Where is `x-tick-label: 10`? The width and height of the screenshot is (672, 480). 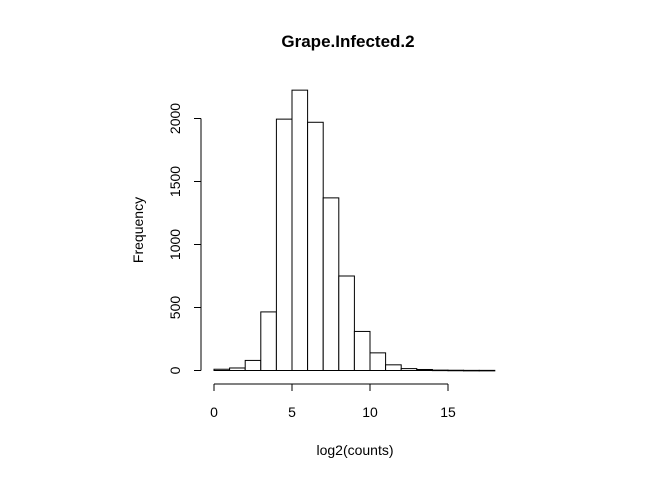 x-tick-label: 10 is located at coordinates (370, 412).